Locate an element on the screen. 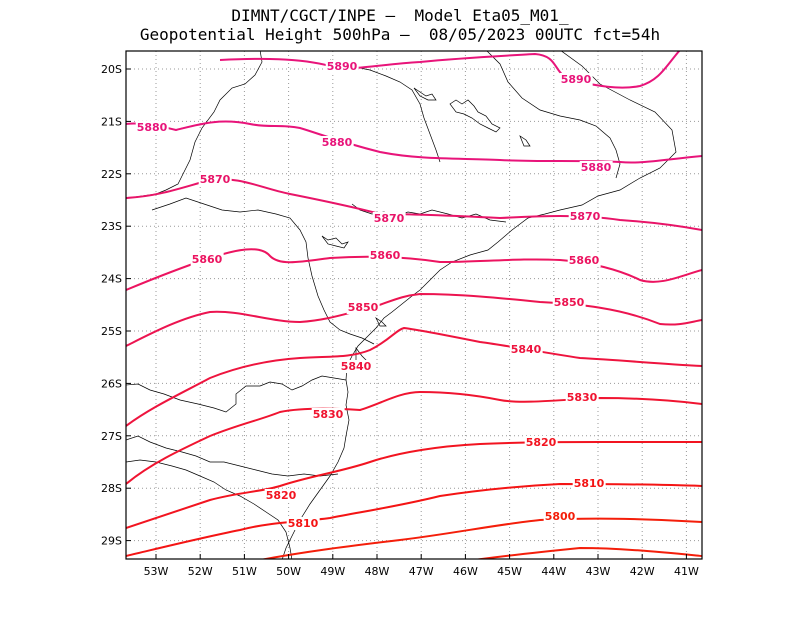  title-line-1: DIMNT/CGCT/INPE – Model Eta05_M01_ is located at coordinates (400, 15).